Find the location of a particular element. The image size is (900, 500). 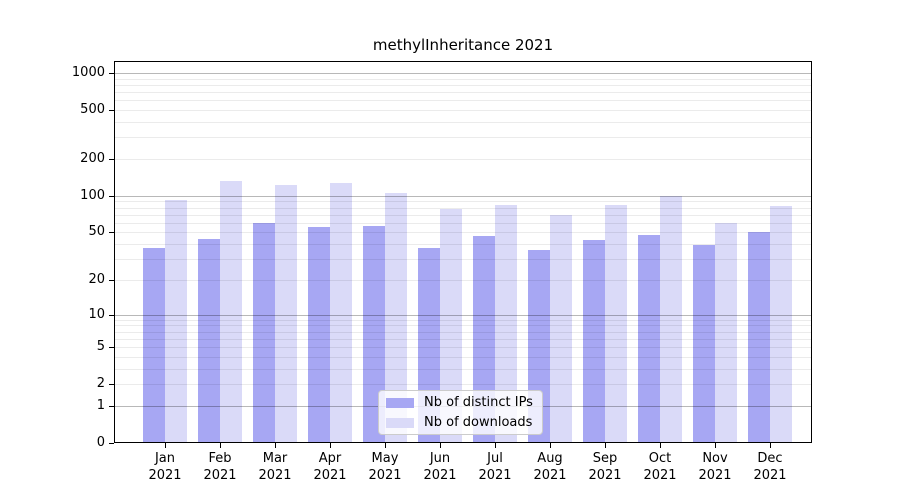

bar-nb-of-distinct-ips-mar-2021 is located at coordinates (264, 332).